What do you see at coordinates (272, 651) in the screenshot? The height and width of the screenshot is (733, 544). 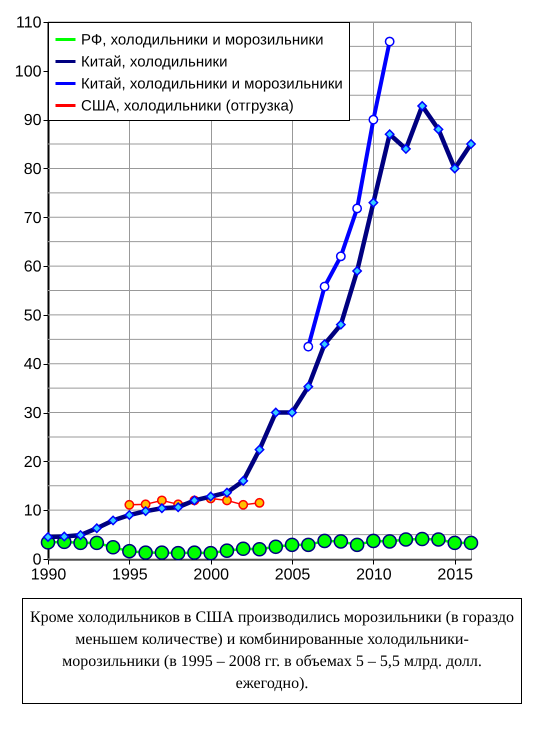 I see `text: Кроме холодильников в США производились морозильники (в гораздо меньшем количестве) и комбинированные холодильники-морозильники (в 1995 – 2008 гг. в объемах 5 – 5,5 млрд. долл. ежегодно).` at bounding box center [272, 651].